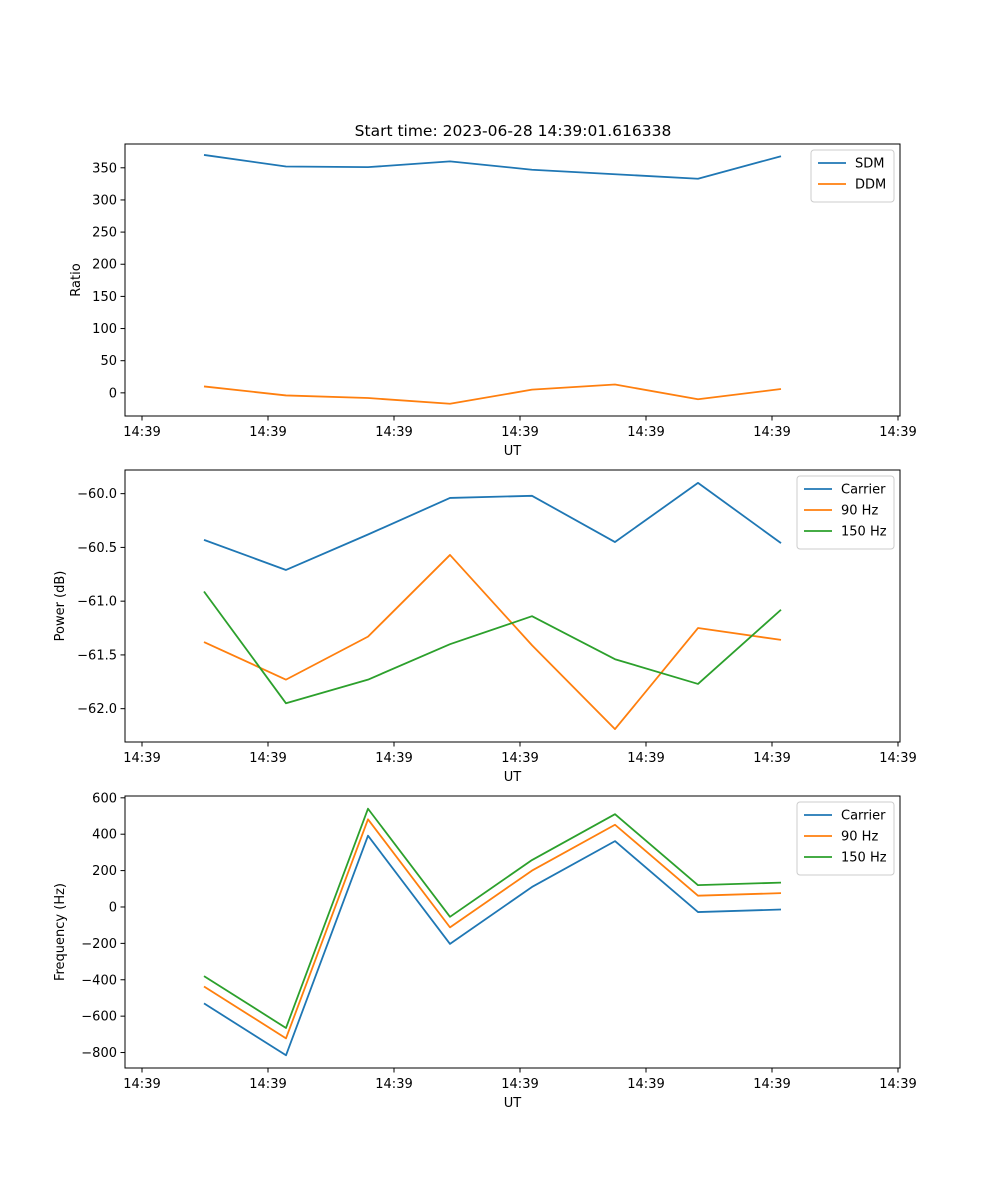 This screenshot has width=1000, height=1200. What do you see at coordinates (99, 1017) in the screenshot?
I see `y-tick-label: −600` at bounding box center [99, 1017].